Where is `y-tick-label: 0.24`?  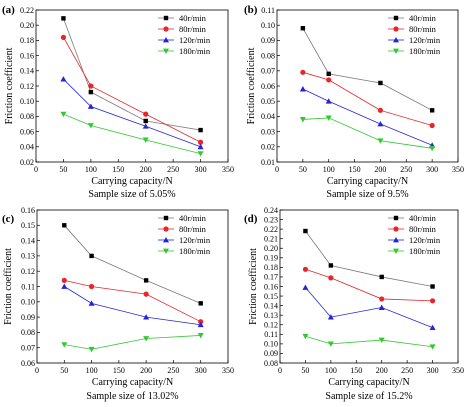
y-tick-label: 0.24 is located at coordinates (271, 210).